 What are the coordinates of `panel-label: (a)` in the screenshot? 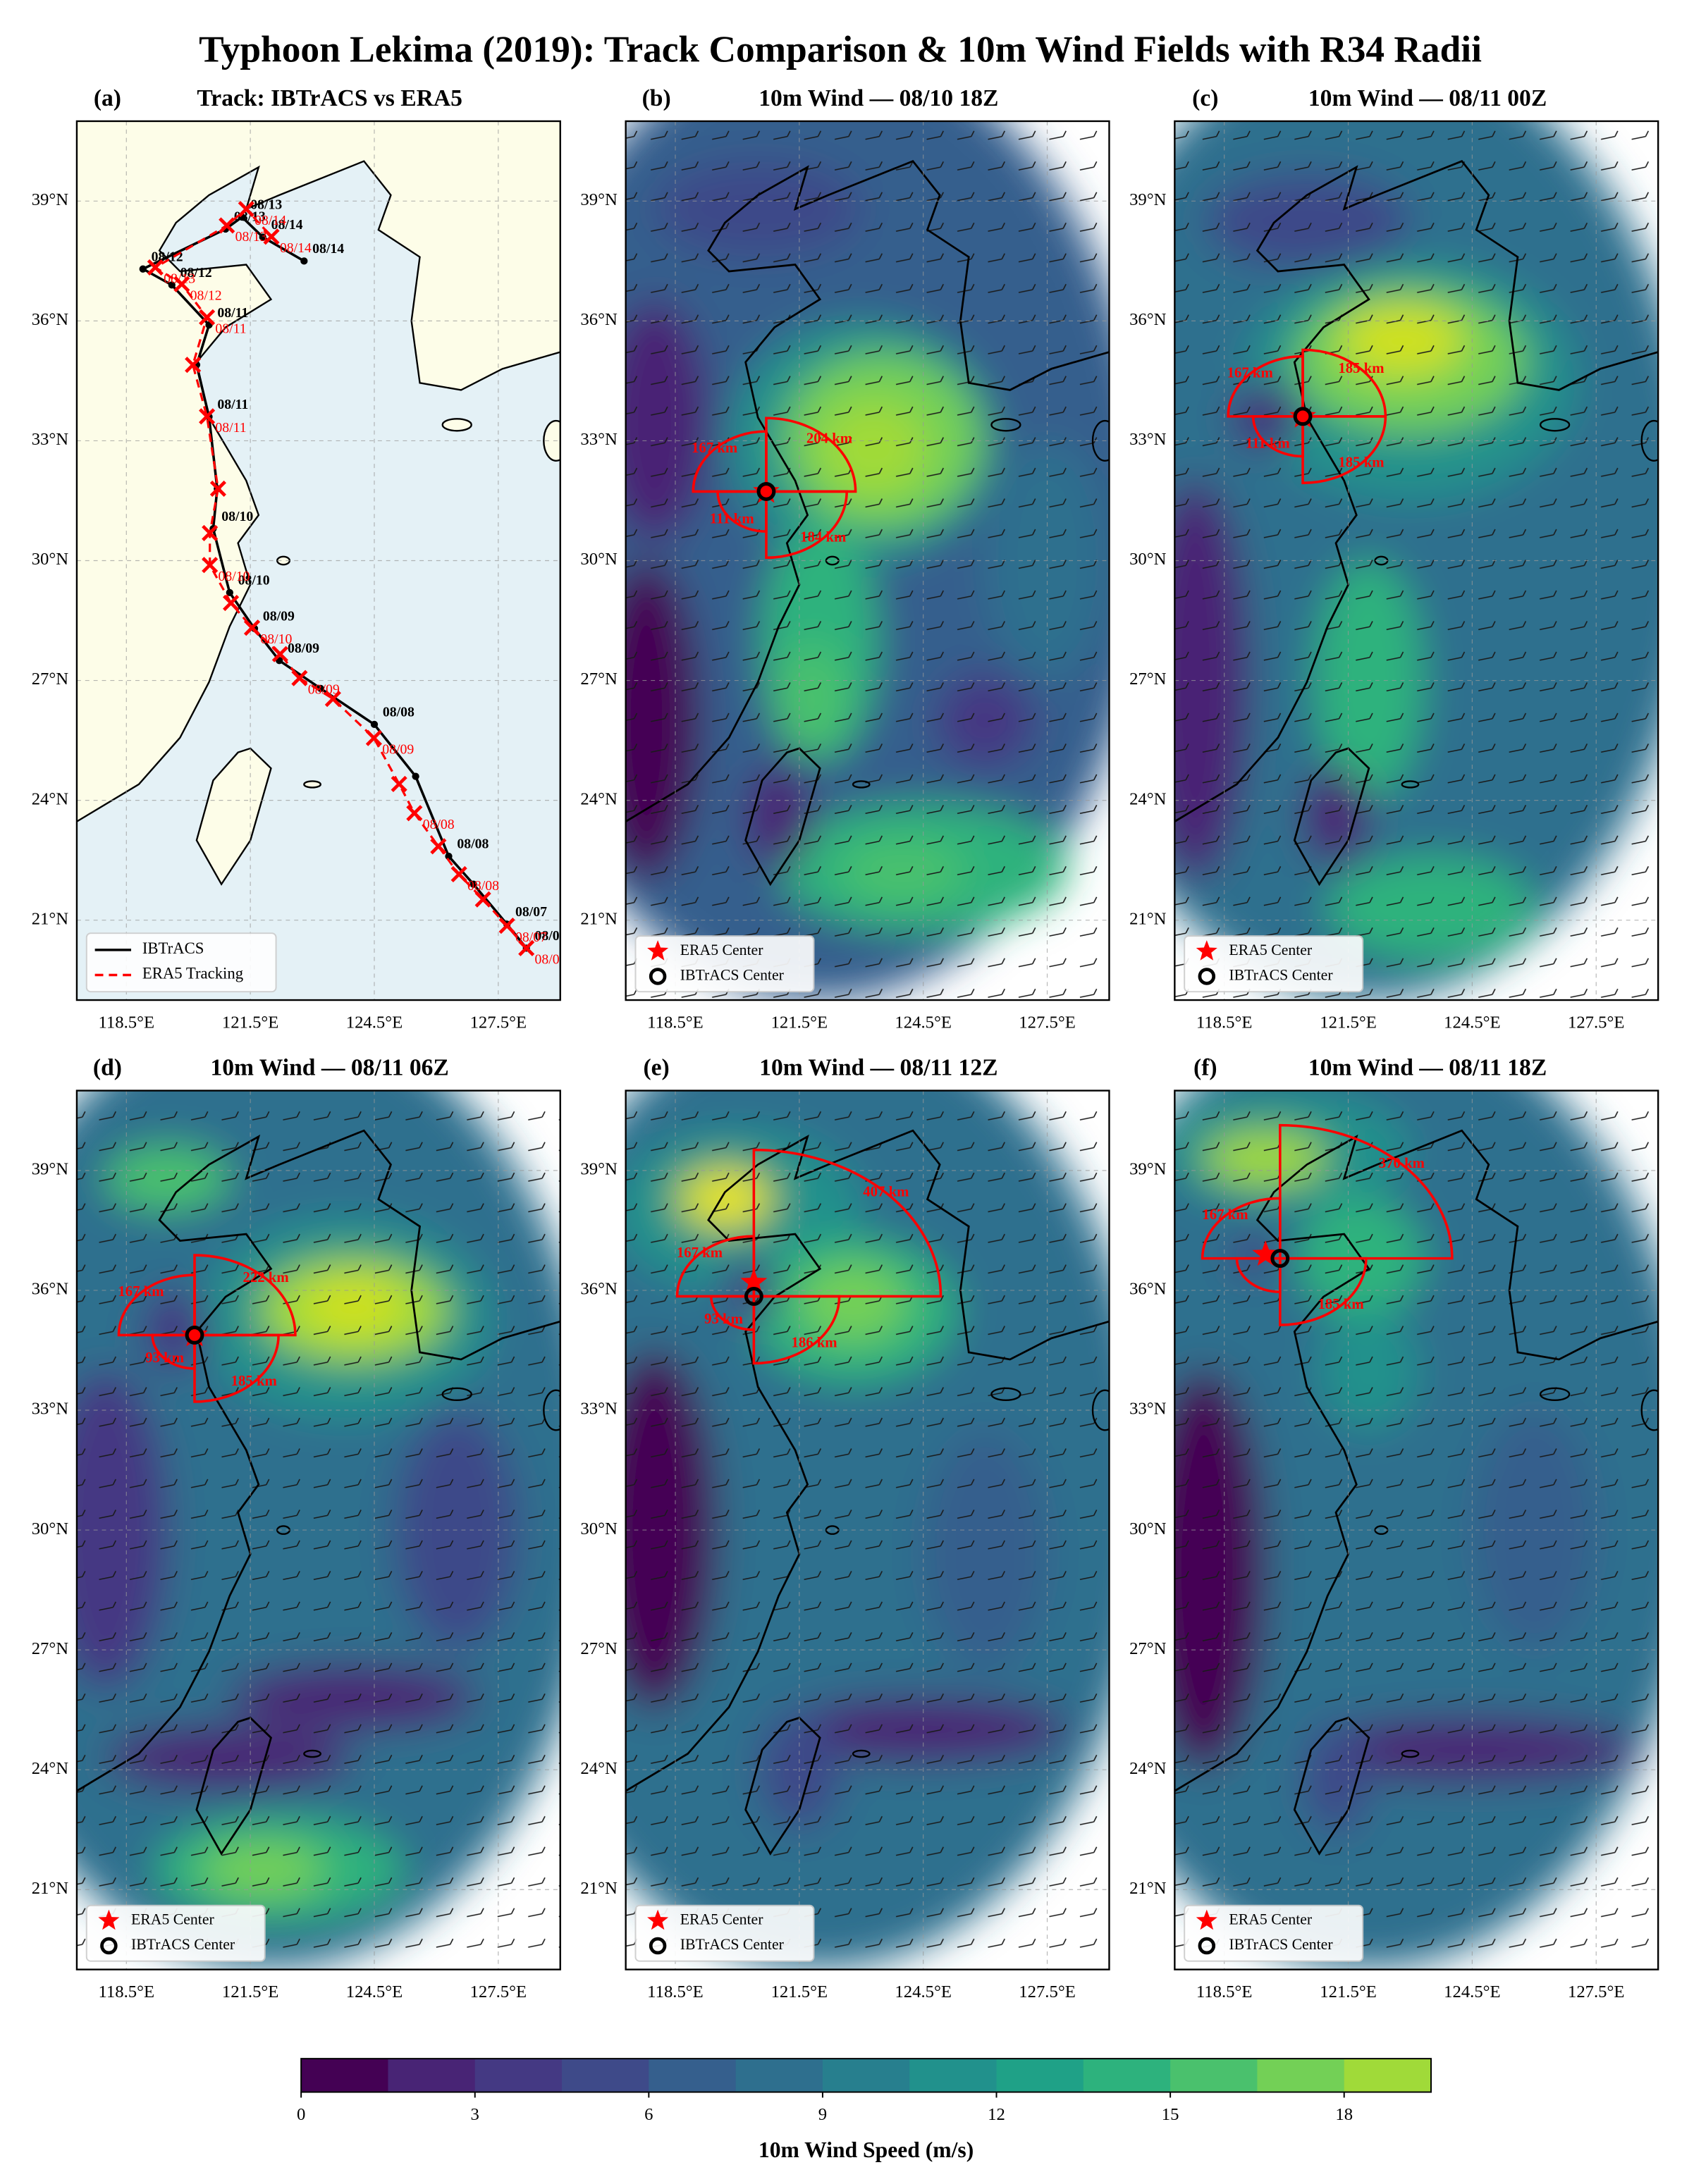 It's located at (107, 98).